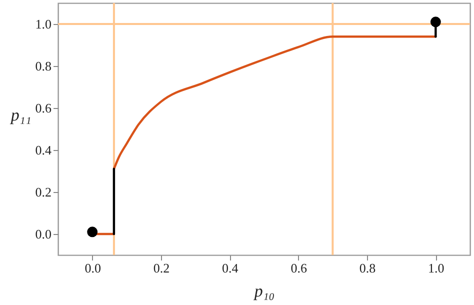 The height and width of the screenshot is (305, 474). Describe the element at coordinates (43, 108) in the screenshot. I see `y-tick-label: 0.6` at that location.